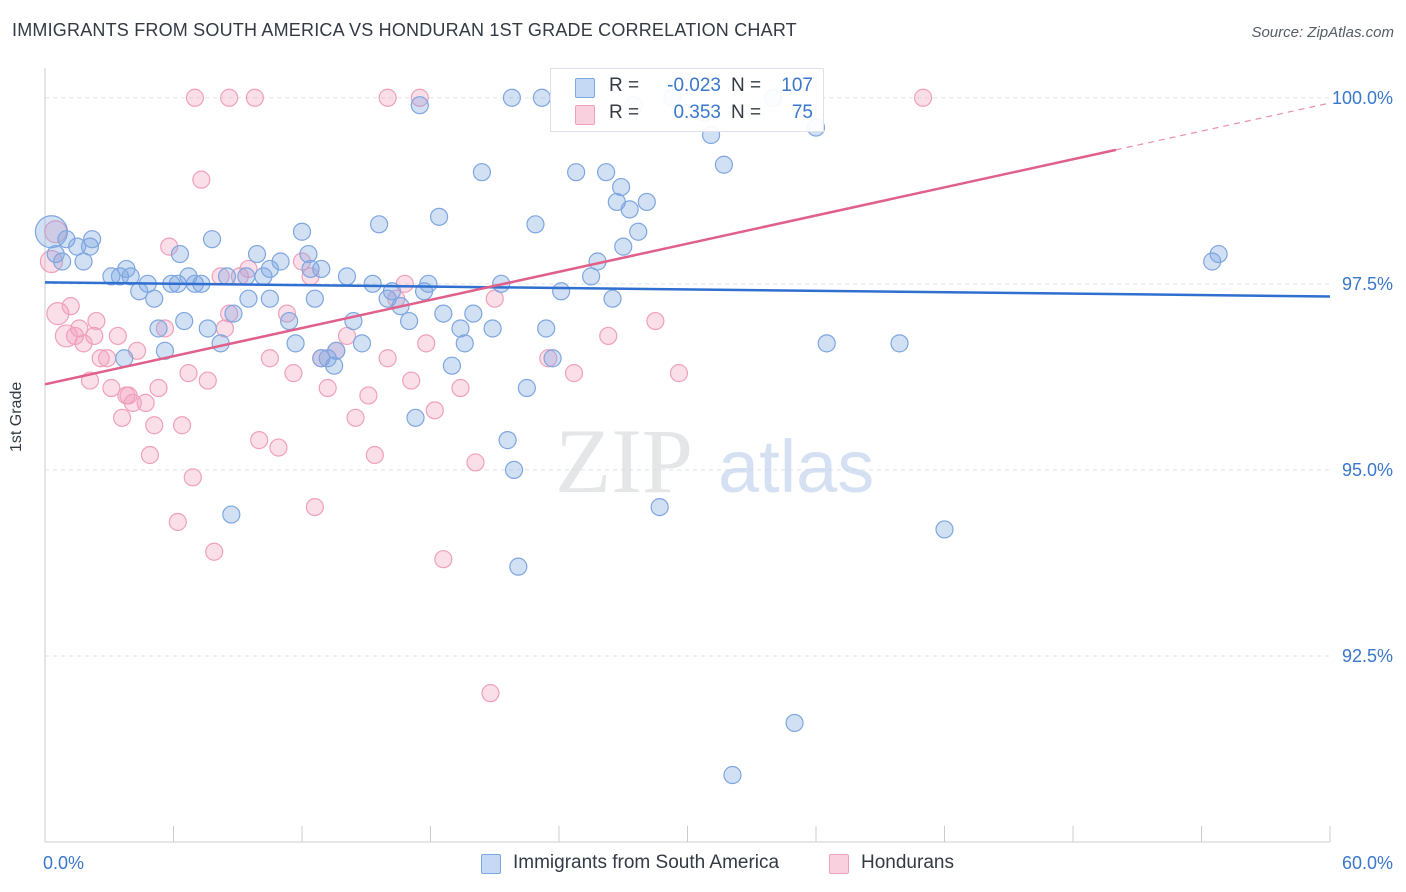 The width and height of the screenshot is (1406, 892). What do you see at coordinates (624, 461) in the screenshot?
I see `watermark-zip: ZIP` at bounding box center [624, 461].